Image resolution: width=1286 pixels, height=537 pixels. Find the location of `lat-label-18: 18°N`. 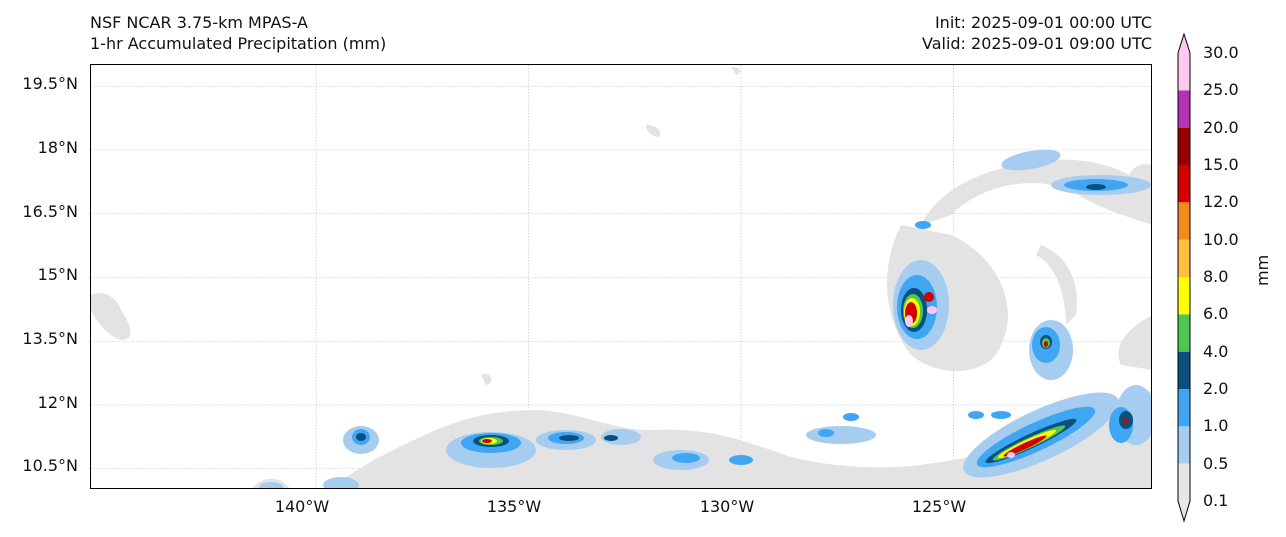

lat-label-18: 18°N is located at coordinates (57, 147).